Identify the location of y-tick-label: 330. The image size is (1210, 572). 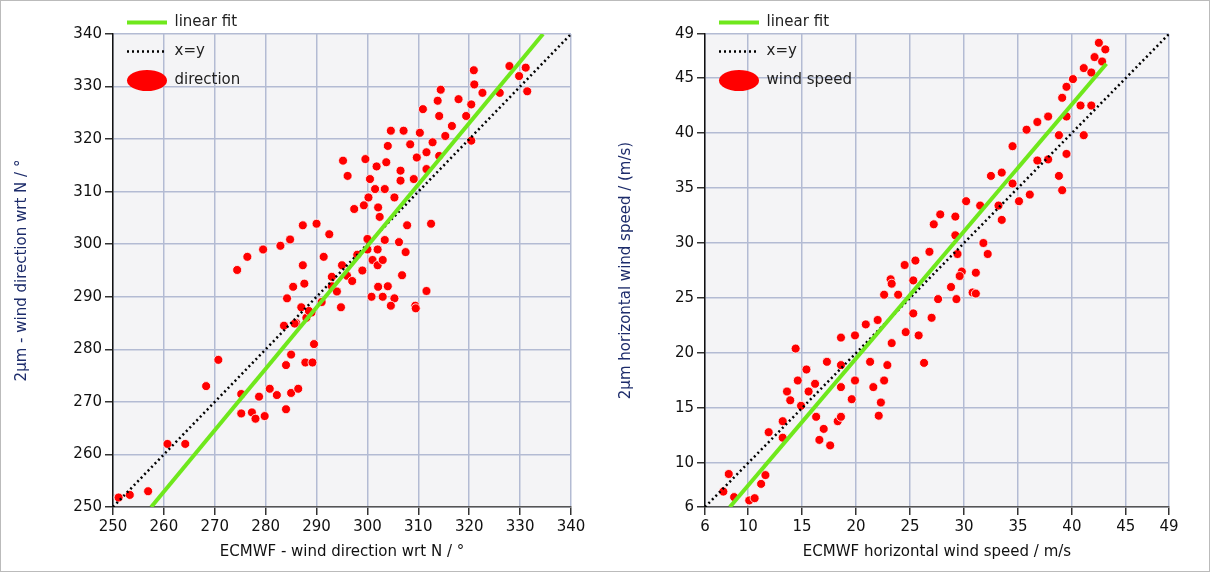
(87, 85).